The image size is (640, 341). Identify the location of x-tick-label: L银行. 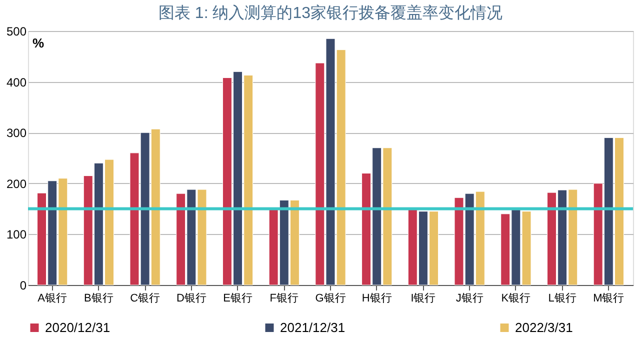
(562, 298).